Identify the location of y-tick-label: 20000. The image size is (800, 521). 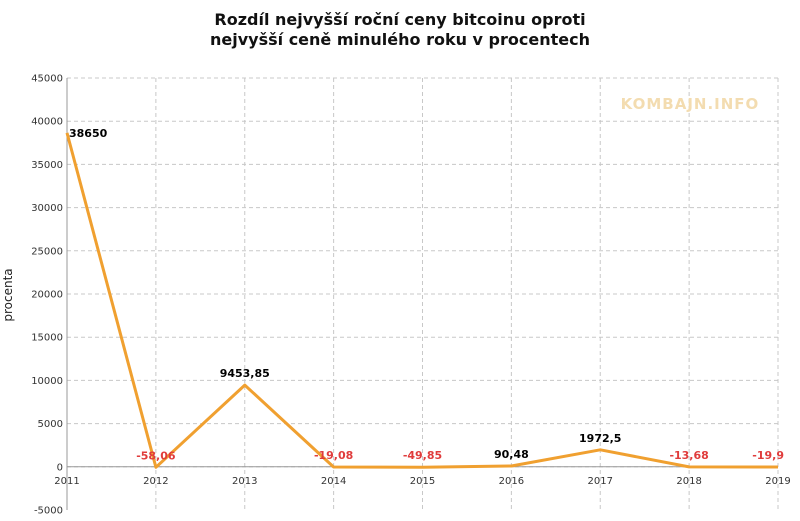
(47, 295).